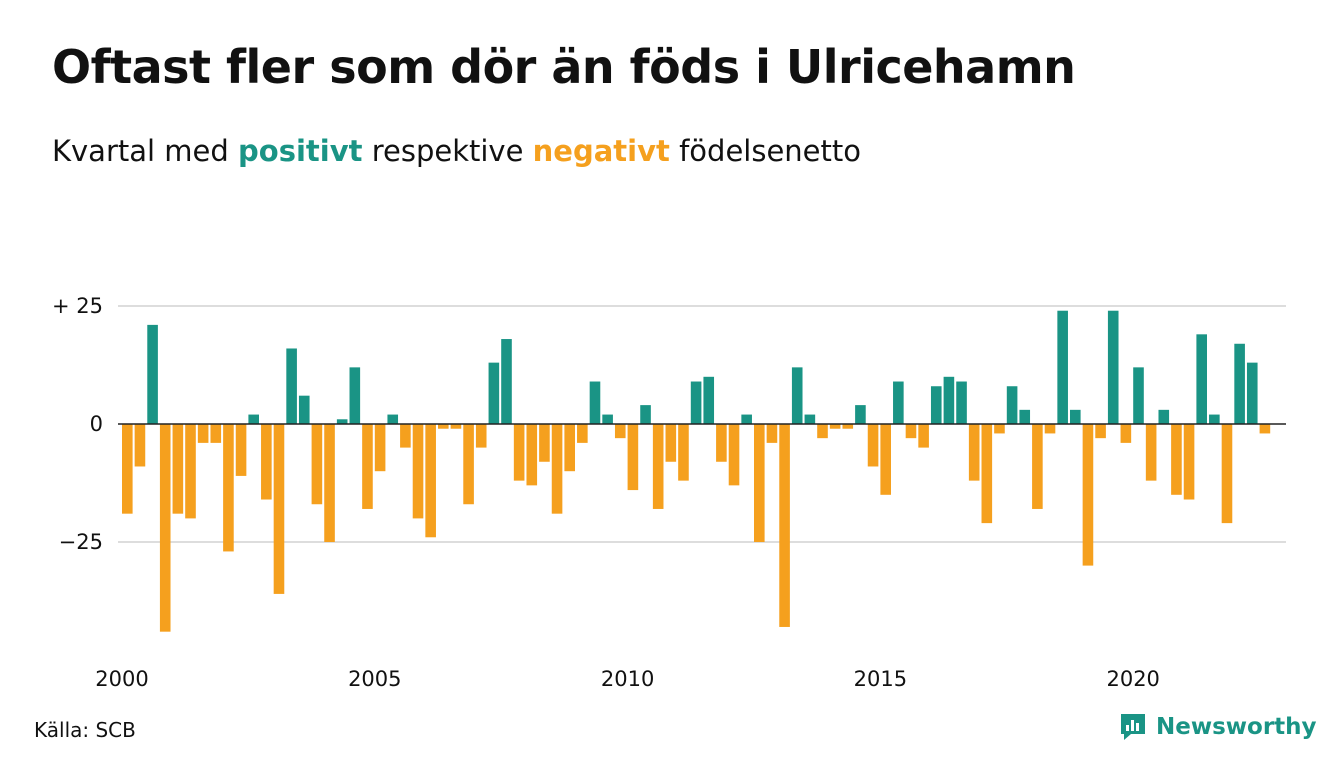 The image size is (1340, 780). Describe the element at coordinates (949, 400) in the screenshot. I see `bar-2016K2` at that location.